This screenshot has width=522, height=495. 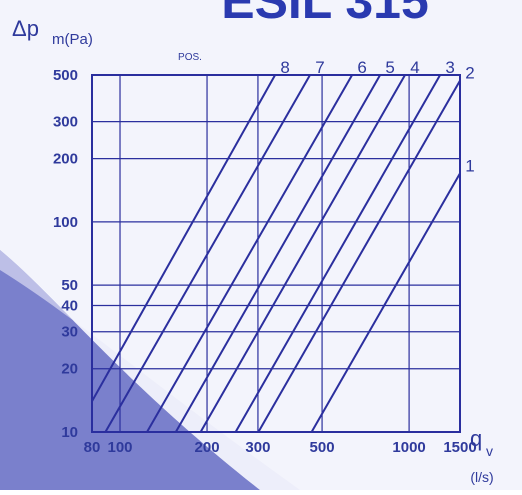 What do you see at coordinates (476, 438) in the screenshot?
I see `x-axis-label: q` at bounding box center [476, 438].